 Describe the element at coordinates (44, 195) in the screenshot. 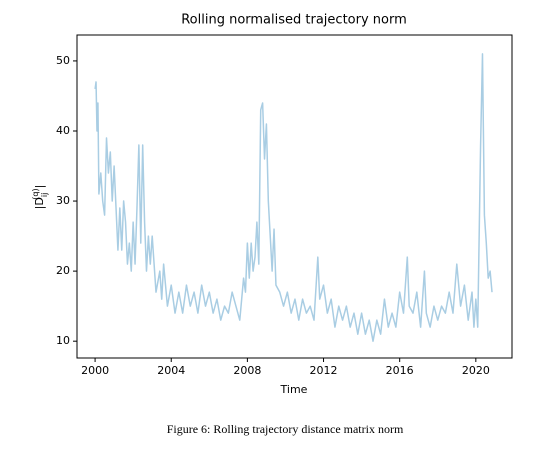

I see `y-label-part: ij` at that location.